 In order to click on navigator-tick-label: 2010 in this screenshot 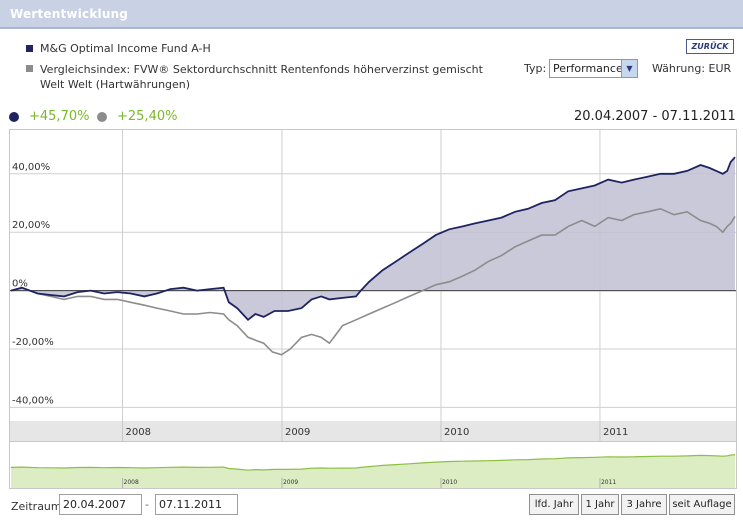, I will do `click(449, 482)`.